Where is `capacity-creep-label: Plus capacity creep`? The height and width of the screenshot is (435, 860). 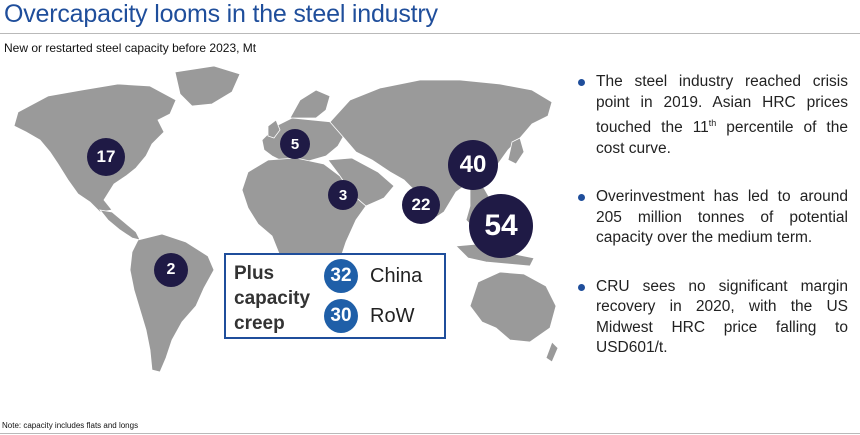 capacity-creep-label: Plus capacity creep is located at coordinates (284, 298).